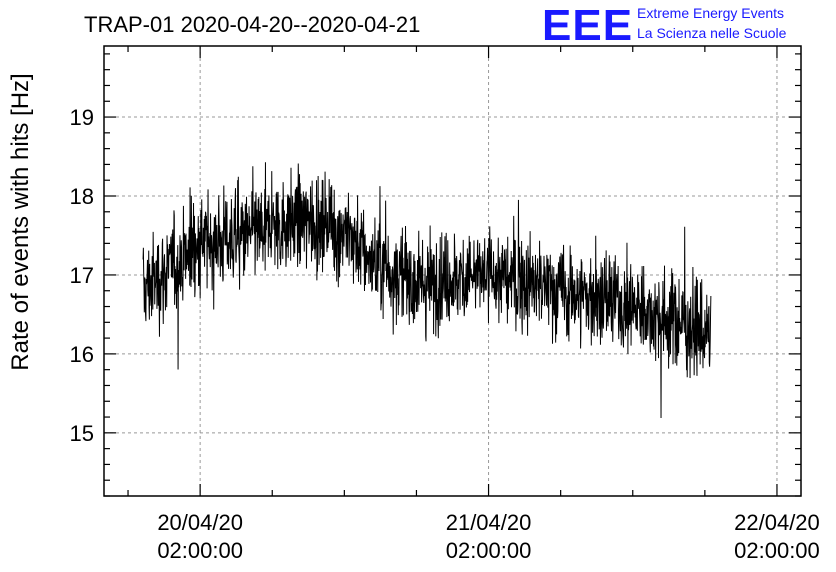 Image resolution: width=836 pixels, height=572 pixels. Describe the element at coordinates (82, 354) in the screenshot. I see `y-tick-label: 16` at that location.